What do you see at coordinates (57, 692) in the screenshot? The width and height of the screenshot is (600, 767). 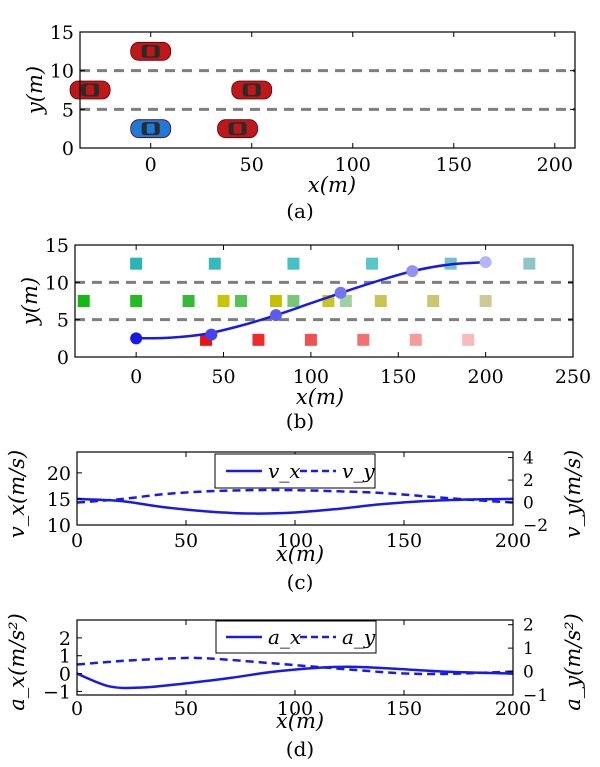 I see `y-tick-label: −1` at bounding box center [57, 692].